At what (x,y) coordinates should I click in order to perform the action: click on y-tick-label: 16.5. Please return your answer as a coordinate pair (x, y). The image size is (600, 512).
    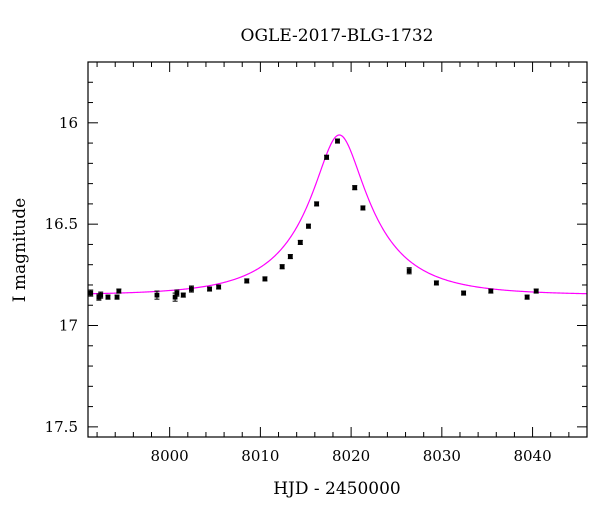
    Looking at the image, I should click on (61, 224).